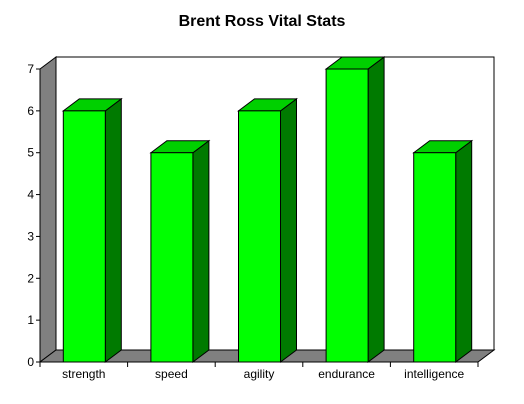 The height and width of the screenshot is (404, 524). I want to click on bar-agility, so click(267, 230).